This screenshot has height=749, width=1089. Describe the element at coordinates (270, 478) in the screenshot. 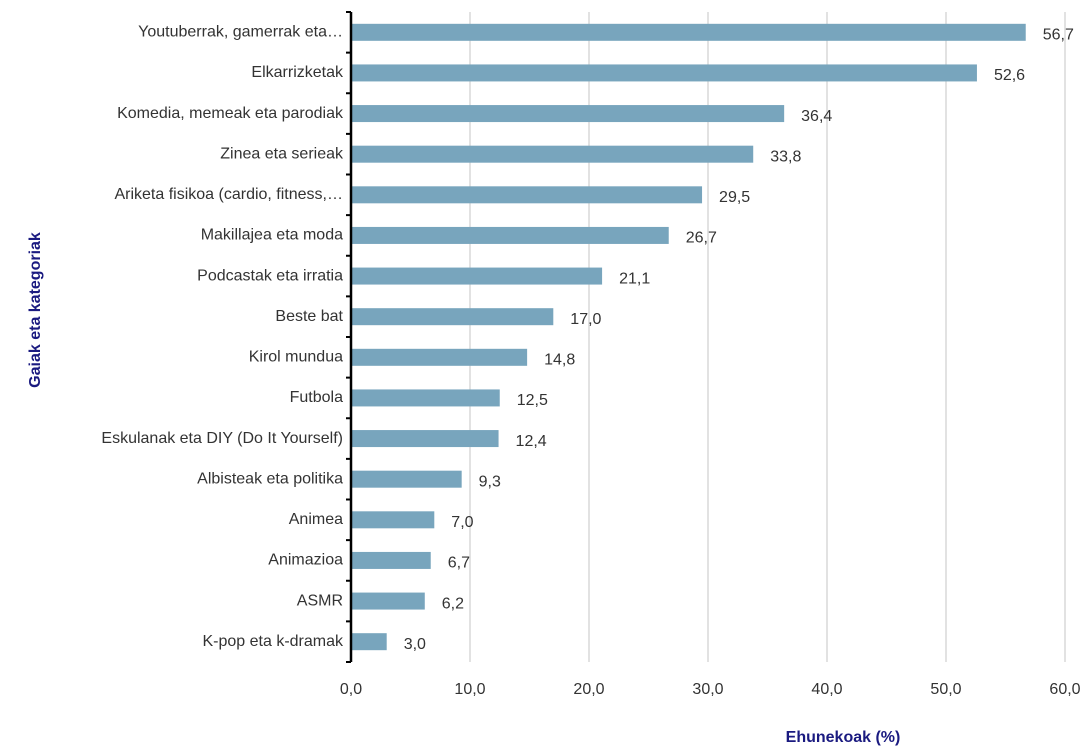

I see `y-tick-label: Albisteak eta politika` at that location.